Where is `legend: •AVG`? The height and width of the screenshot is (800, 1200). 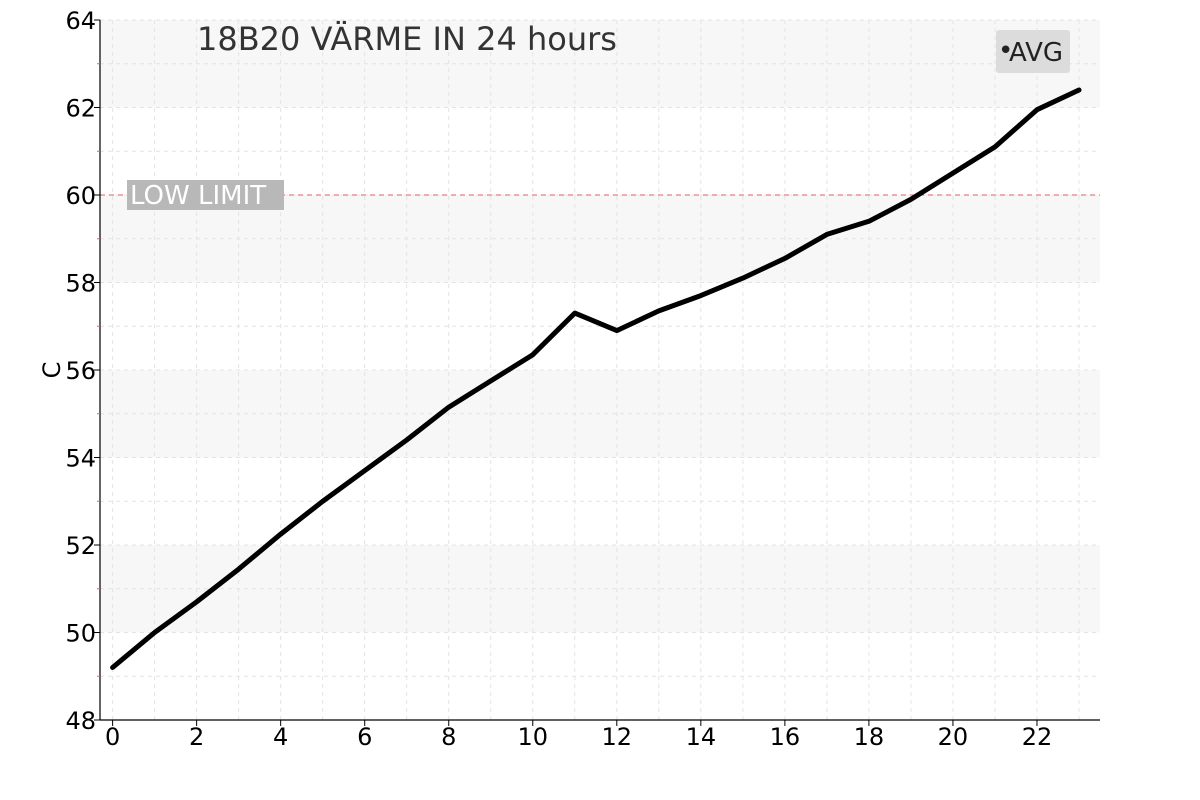
legend: •AVG is located at coordinates (1033, 51).